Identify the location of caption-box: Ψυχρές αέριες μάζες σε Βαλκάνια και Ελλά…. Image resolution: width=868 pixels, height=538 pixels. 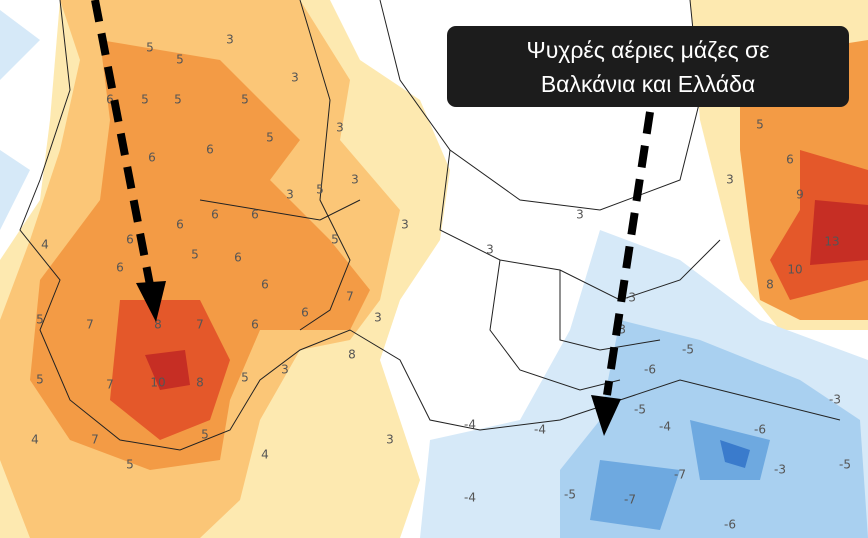
(648, 66).